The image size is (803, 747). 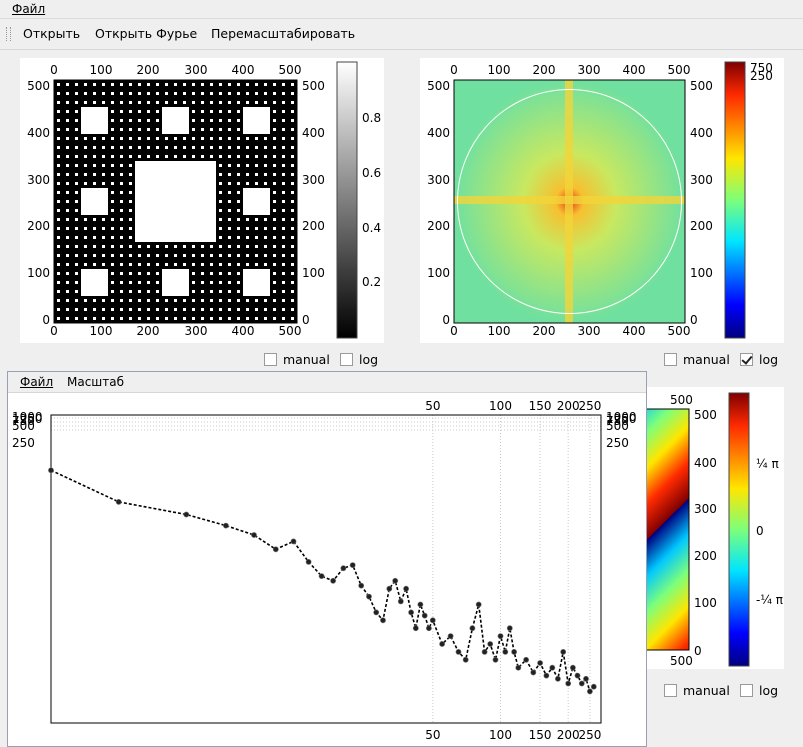 I want to click on y-tick-label: 500, so click(x=23, y=426).